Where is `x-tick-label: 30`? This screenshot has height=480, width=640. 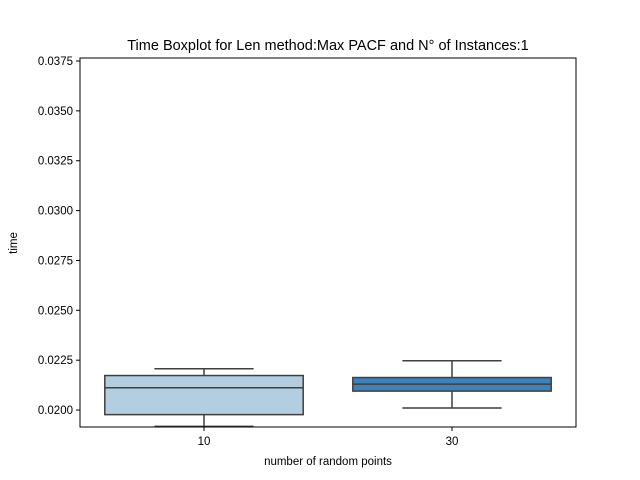 x-tick-label: 30 is located at coordinates (452, 442).